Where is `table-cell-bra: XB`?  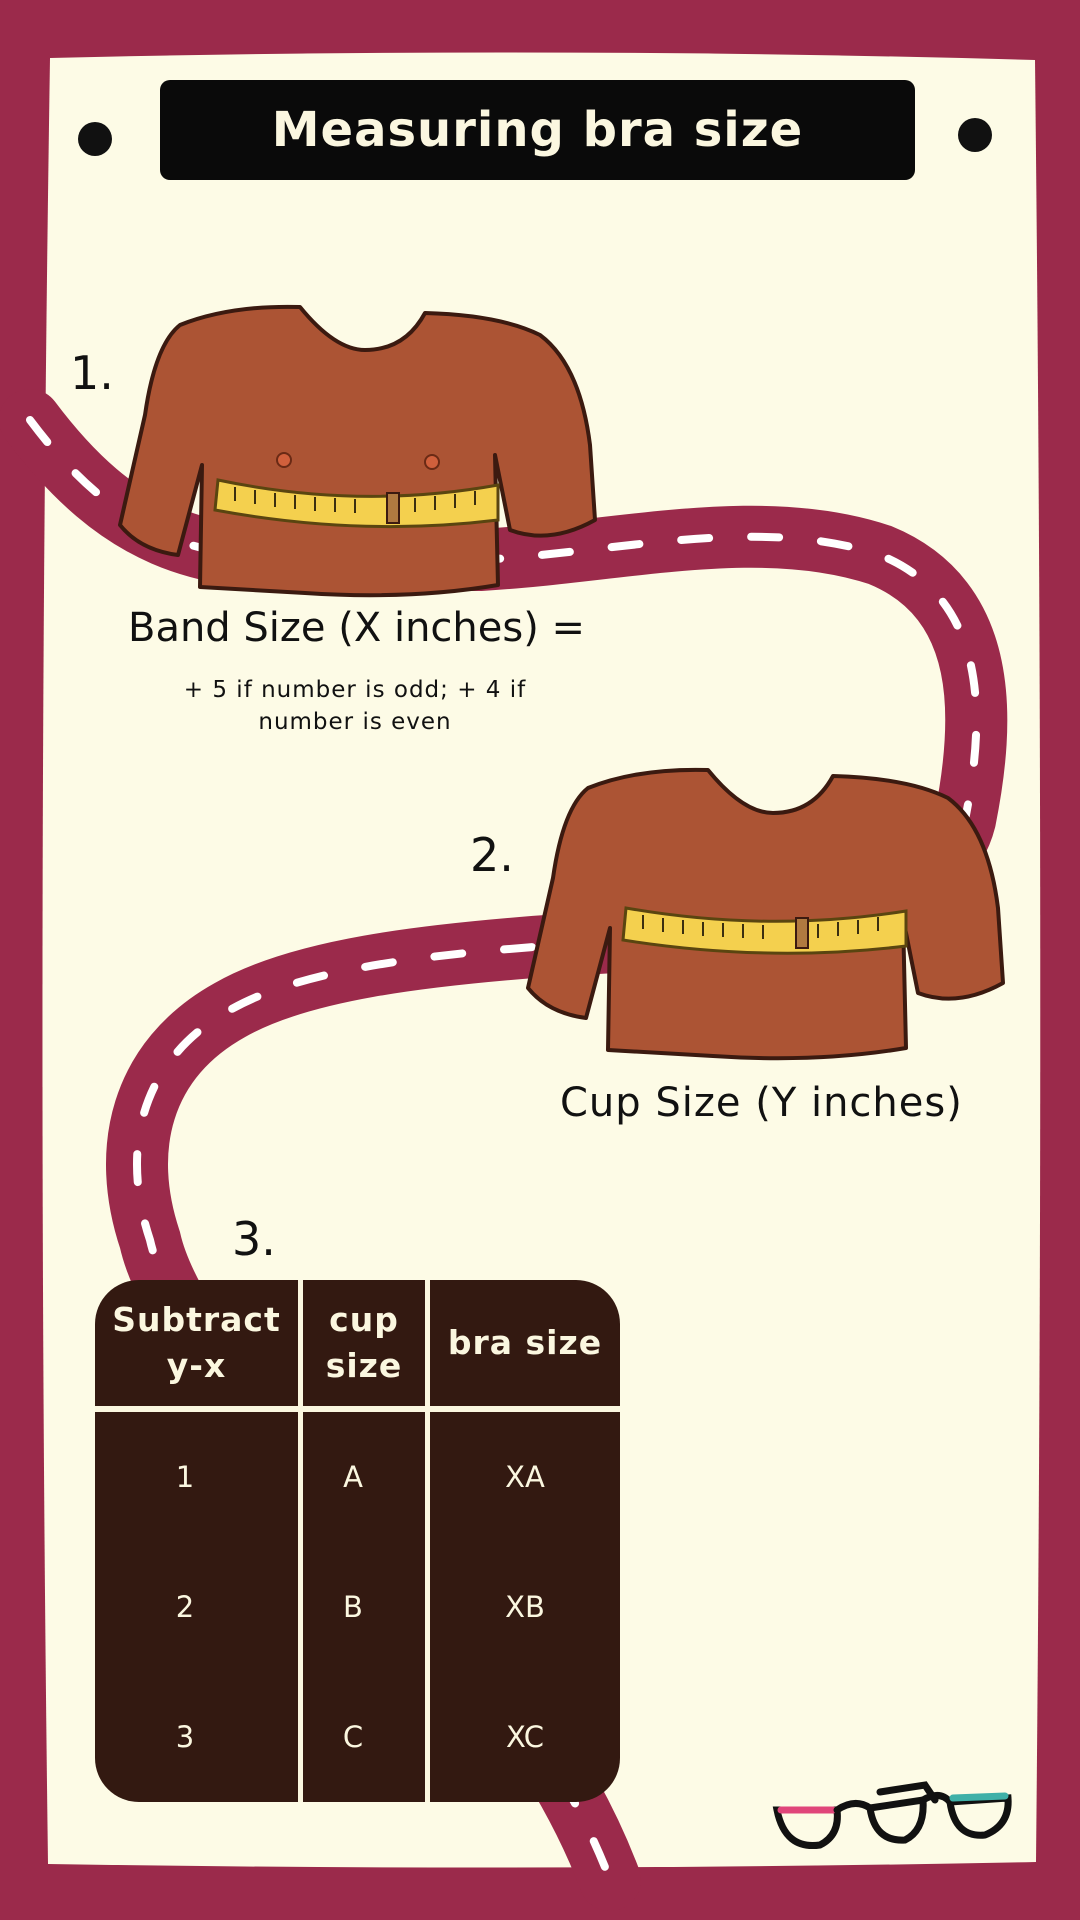
table-cell-bra: XB is located at coordinates (525, 1607).